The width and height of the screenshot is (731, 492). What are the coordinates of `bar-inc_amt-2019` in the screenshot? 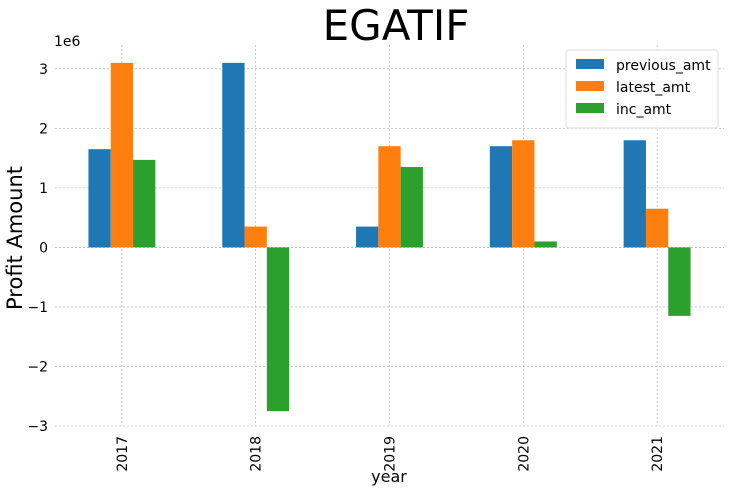 It's located at (411, 207).